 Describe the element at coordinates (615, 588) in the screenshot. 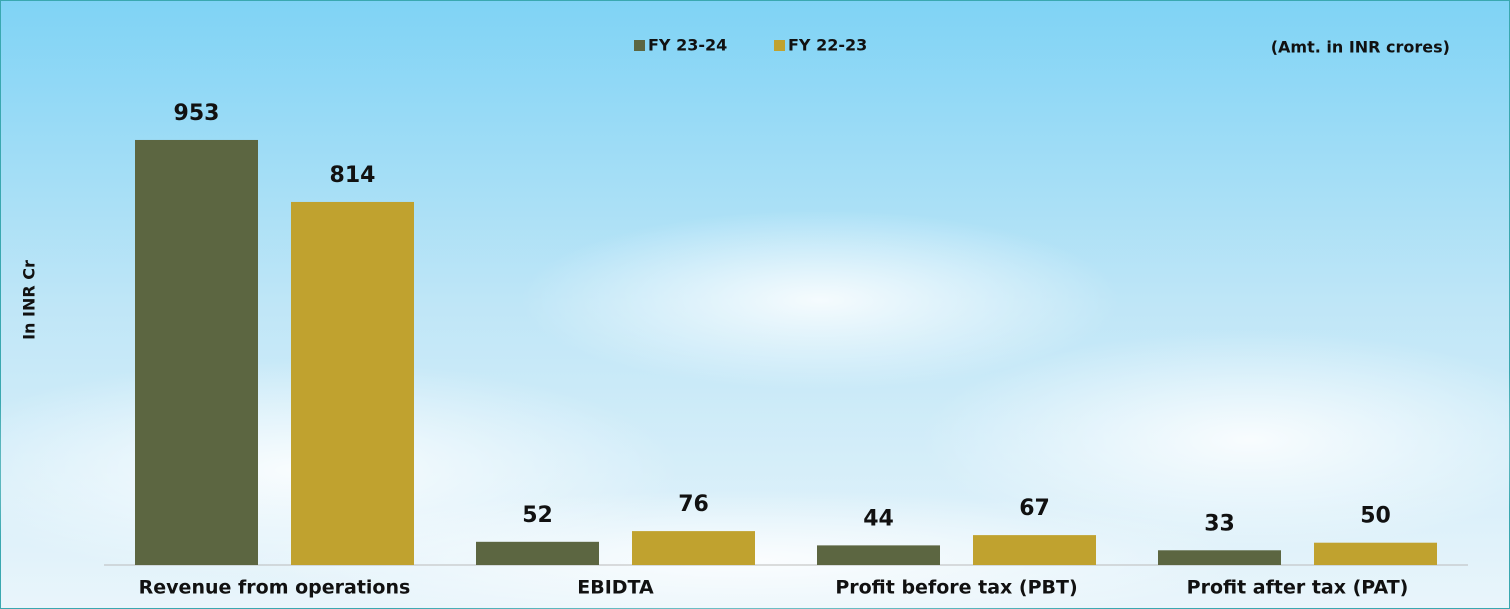

I see `x-tick-label: EBIDTA` at that location.